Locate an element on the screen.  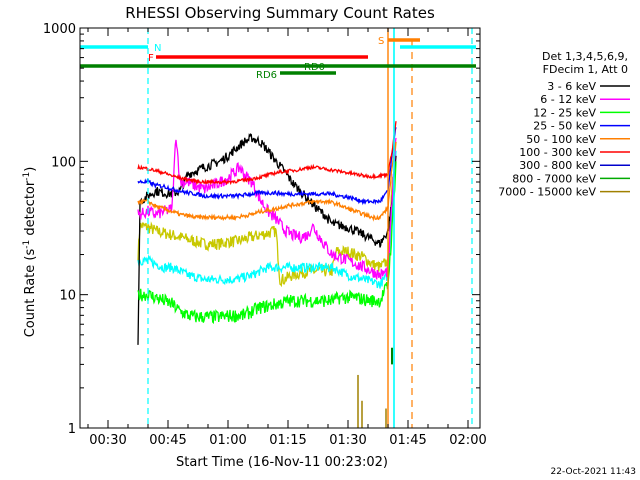
y-axis-label: Count Rate (s-1 detector-1) is located at coordinates (30, 252).